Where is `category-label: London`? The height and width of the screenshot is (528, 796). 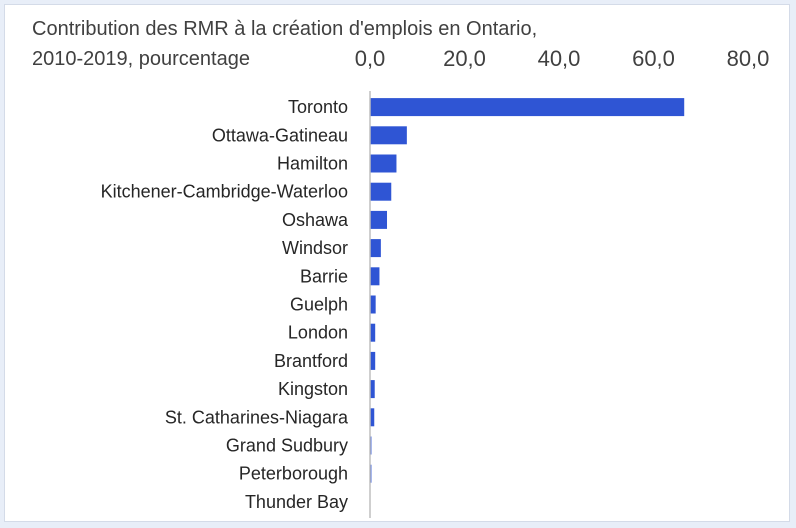 category-label: London is located at coordinates (318, 333).